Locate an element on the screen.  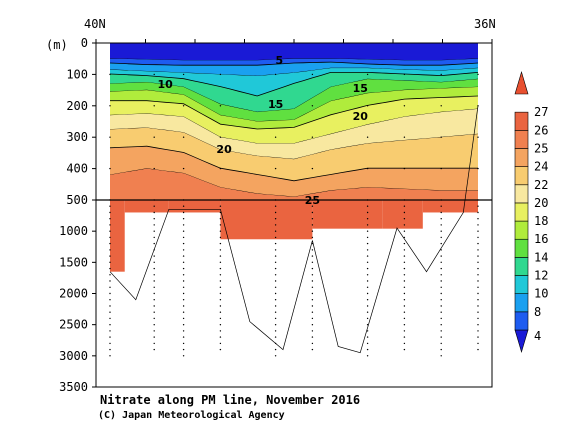
chart-title: Nitrate along PM line, November 2016 is located at coordinates (230, 400).